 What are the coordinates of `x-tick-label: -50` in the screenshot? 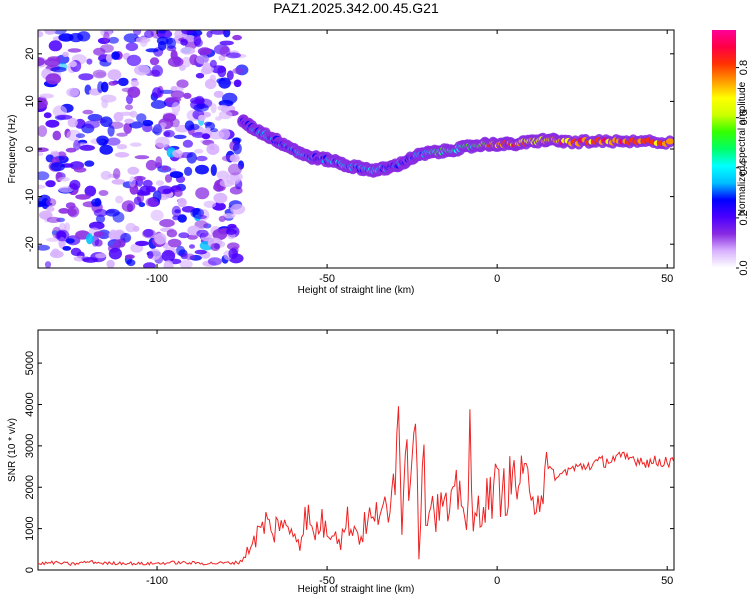 It's located at (327, 279).